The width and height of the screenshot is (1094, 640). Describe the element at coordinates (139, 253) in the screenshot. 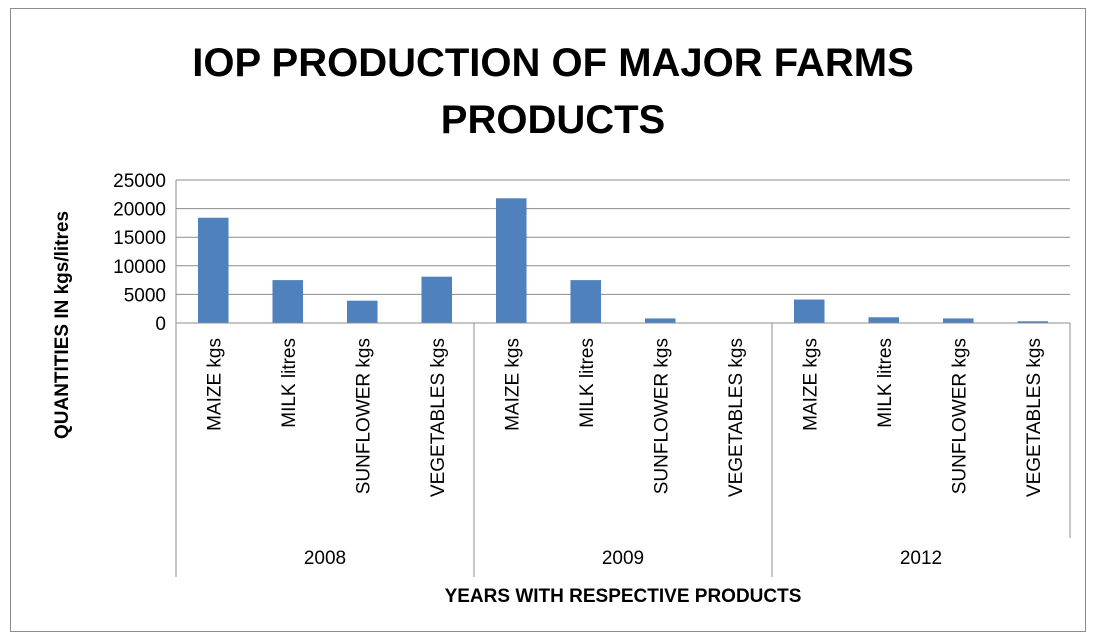

I see `y-tick-labels: 0 5000 10000 15000 20000 25000` at that location.